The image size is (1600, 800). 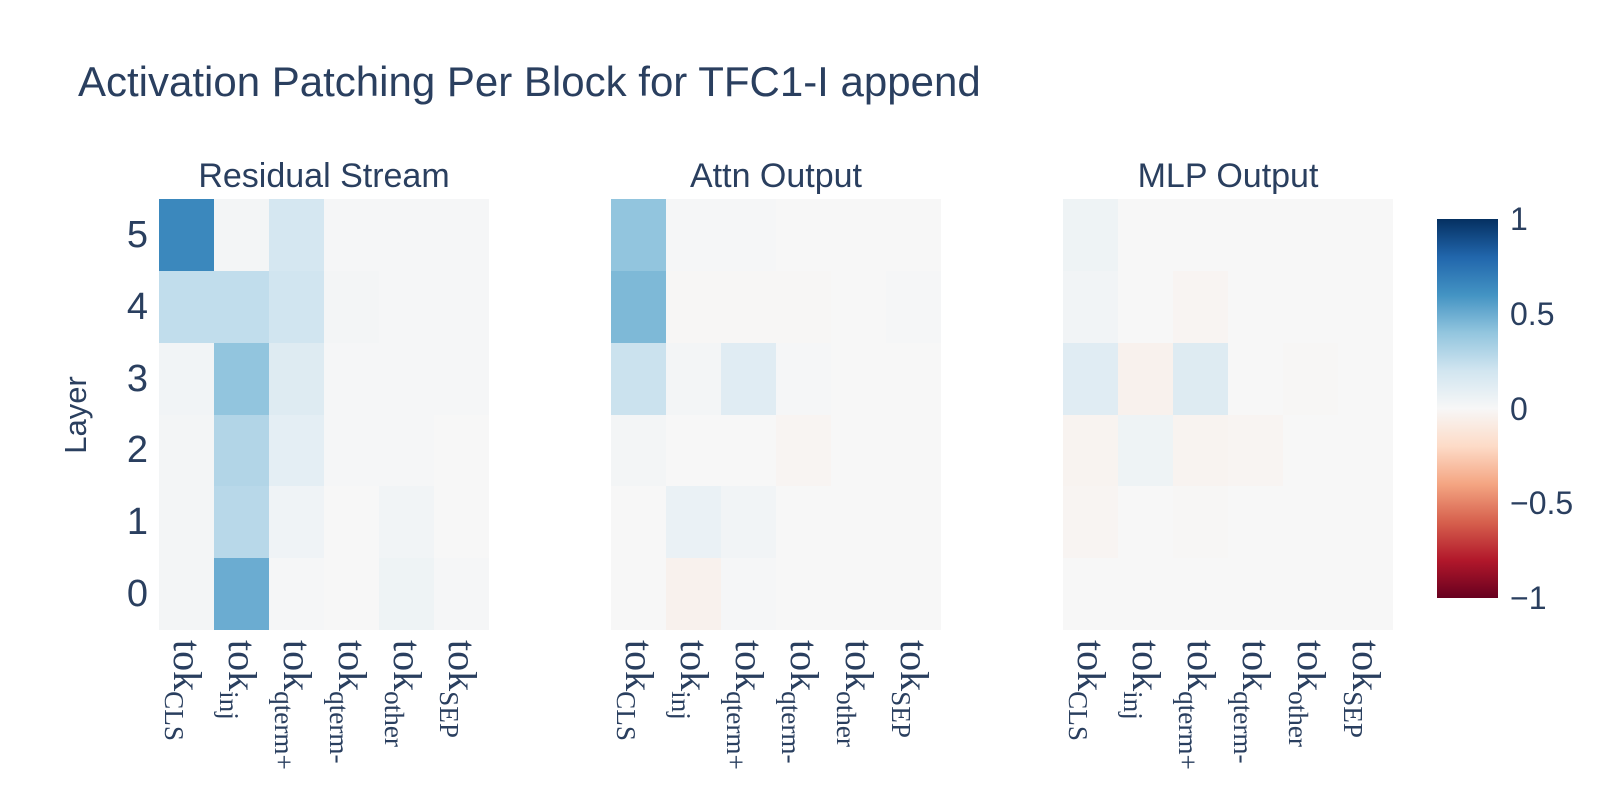 What do you see at coordinates (1519, 219) in the screenshot?
I see `colorbar-tick-label: 1` at bounding box center [1519, 219].